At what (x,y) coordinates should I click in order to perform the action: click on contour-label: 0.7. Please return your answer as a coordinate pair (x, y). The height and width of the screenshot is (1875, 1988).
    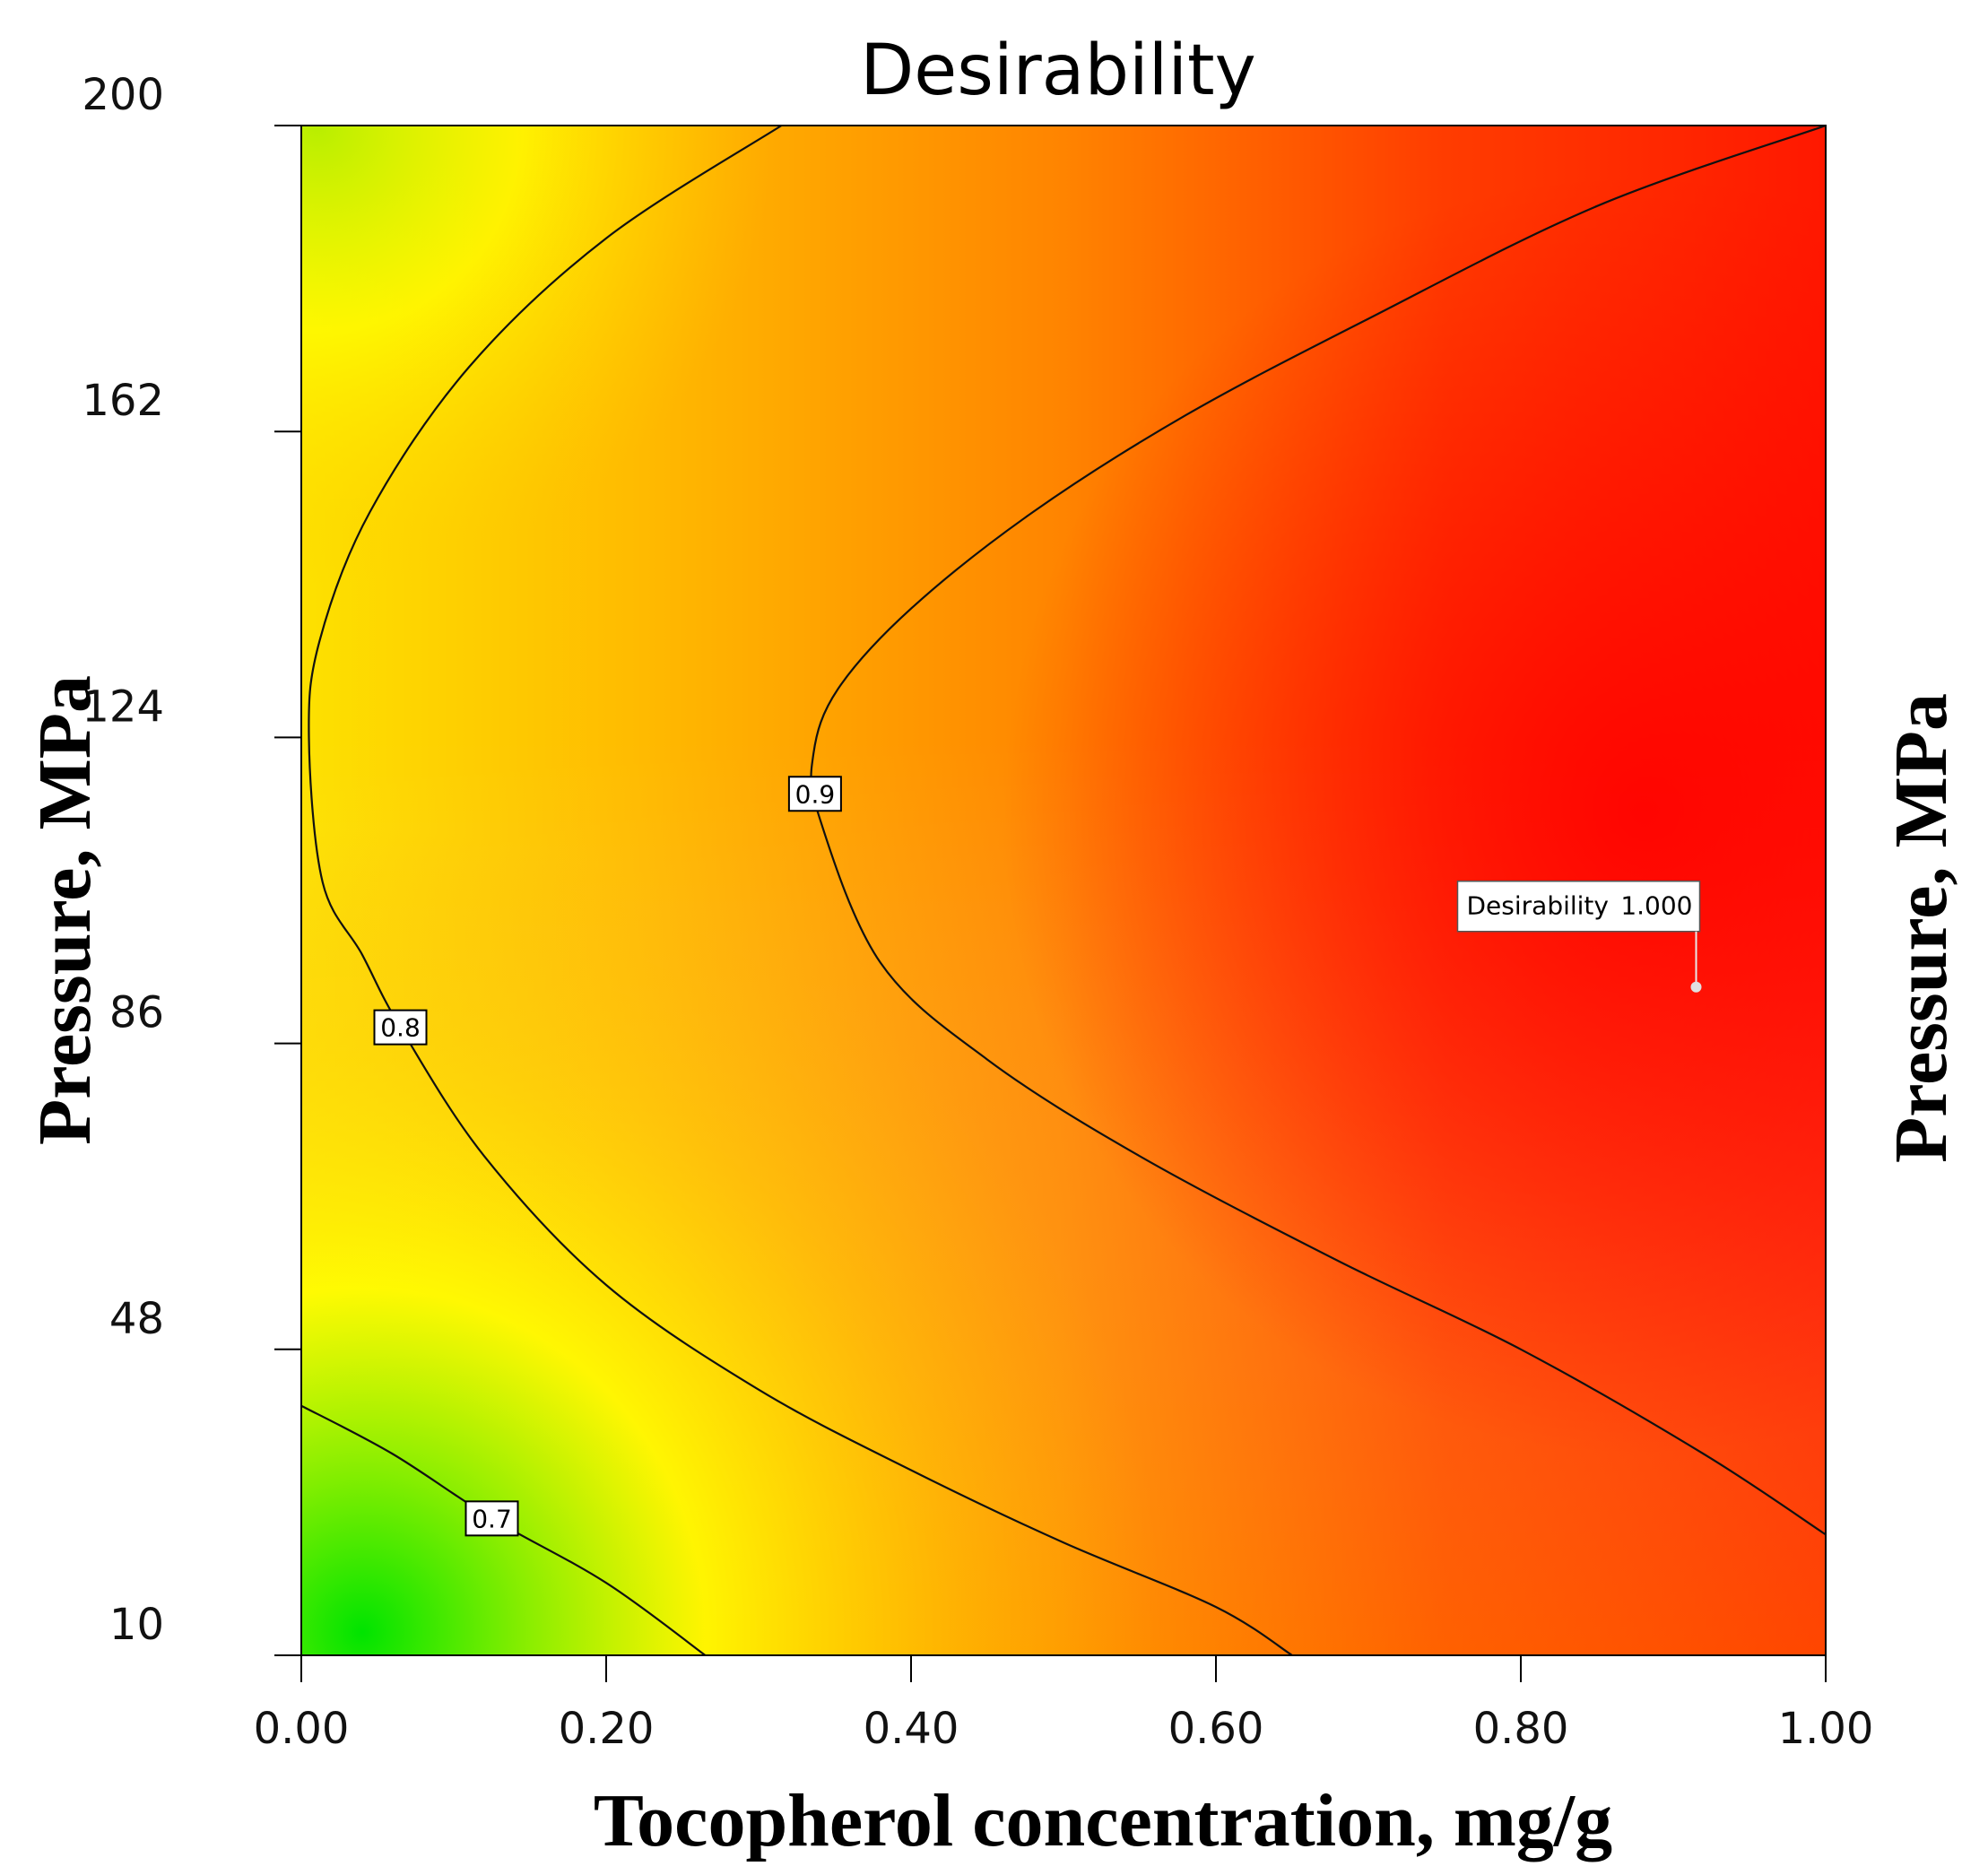
    Looking at the image, I should click on (492, 1518).